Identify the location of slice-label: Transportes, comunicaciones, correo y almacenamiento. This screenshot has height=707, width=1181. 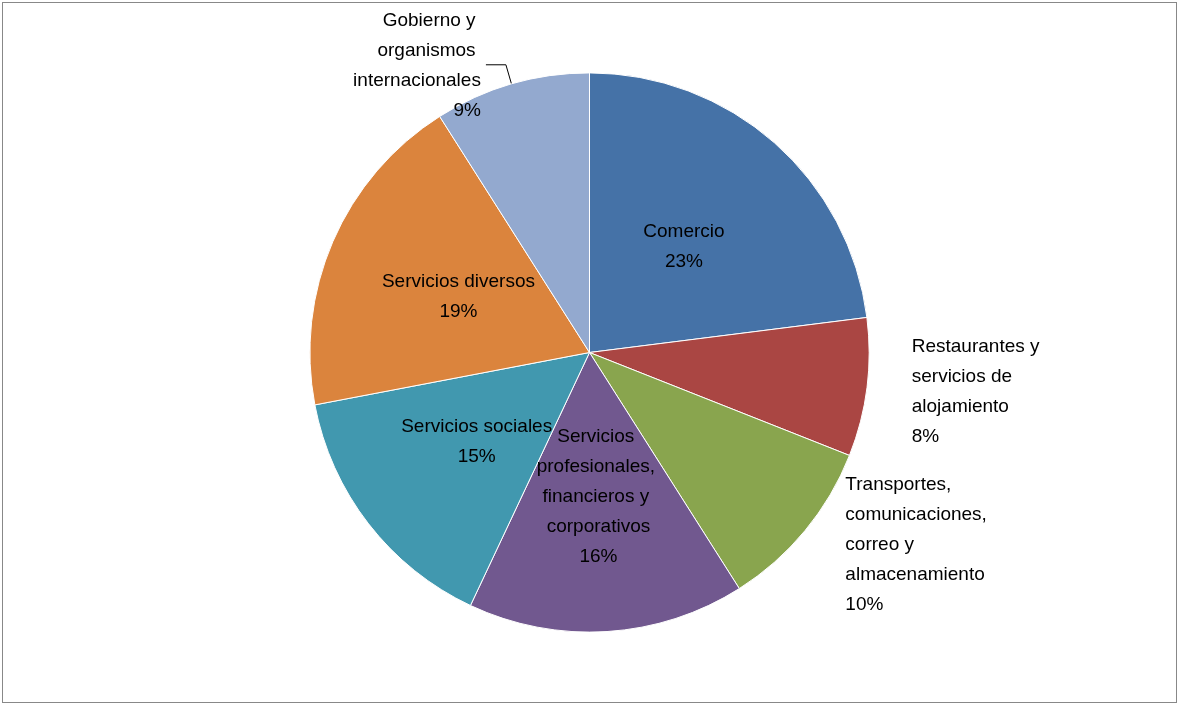
(919, 528).